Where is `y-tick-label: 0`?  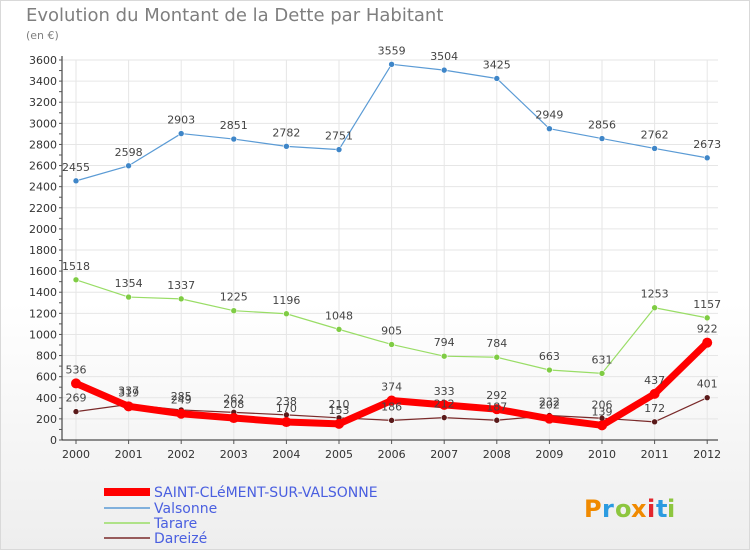 y-tick-label: 0 is located at coordinates (53, 440).